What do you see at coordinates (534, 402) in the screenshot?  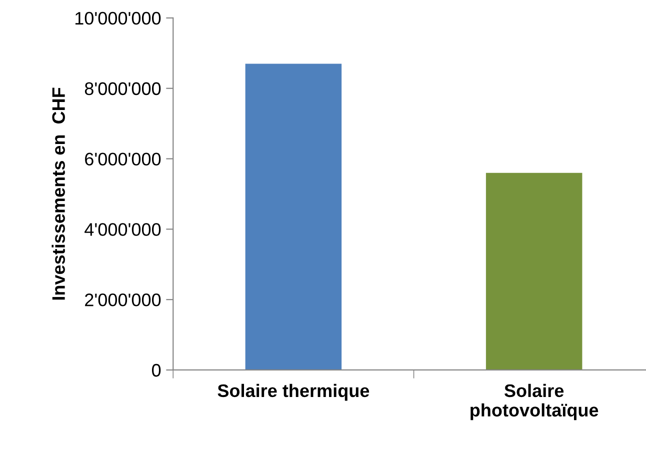 I see `x-tick-label: Solaire photovoltaïque` at bounding box center [534, 402].